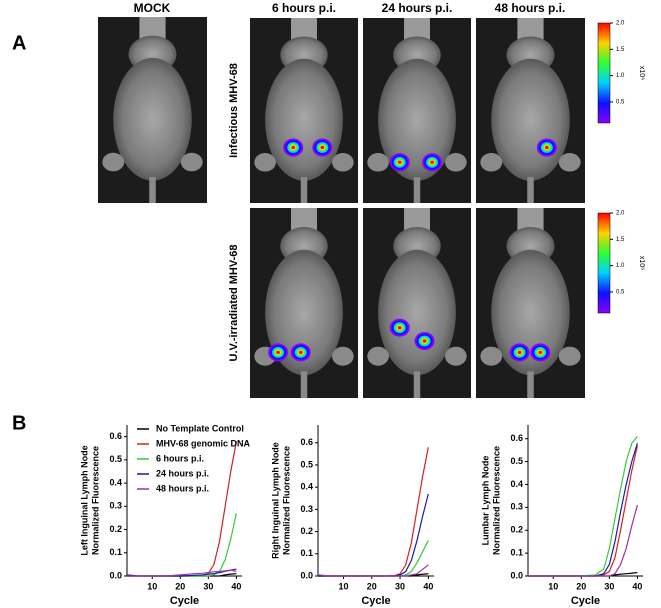  I want to click on colorbar, so click(604, 263).